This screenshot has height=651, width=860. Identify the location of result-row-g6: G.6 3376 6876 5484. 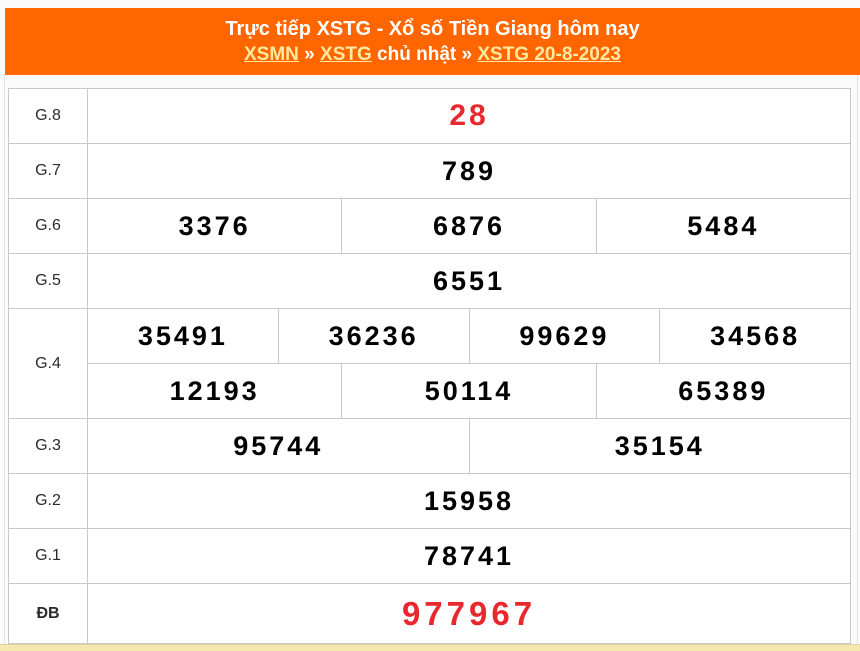
(429, 225).